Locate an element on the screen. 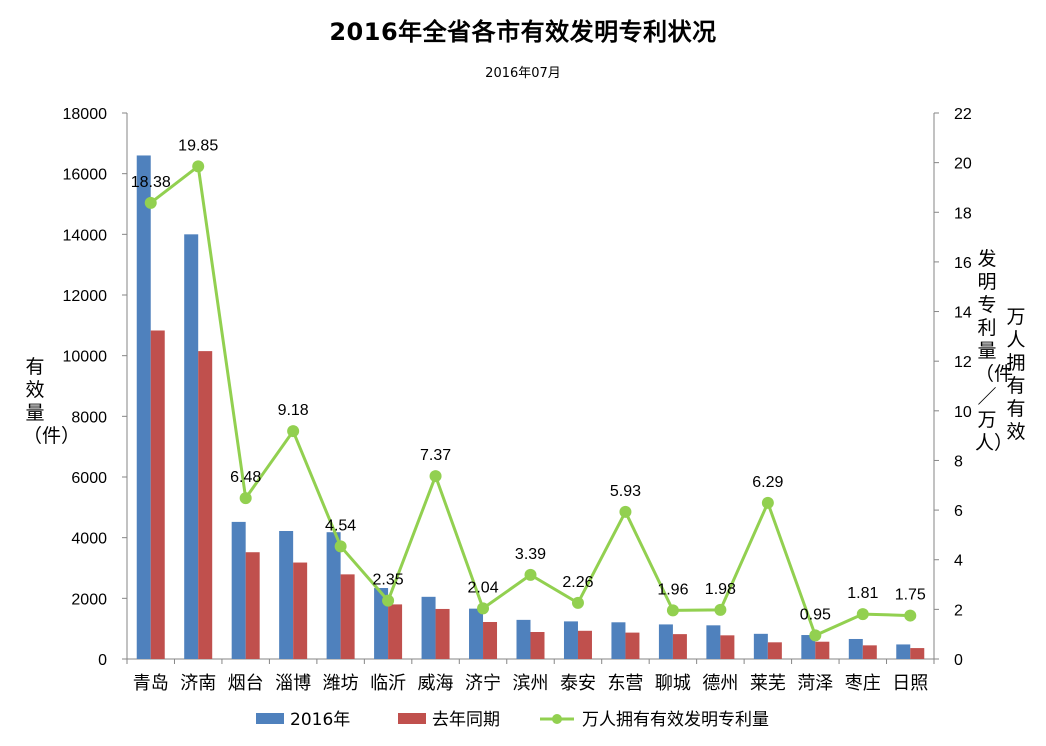  x-tick-label: 滨州 is located at coordinates (531, 683).